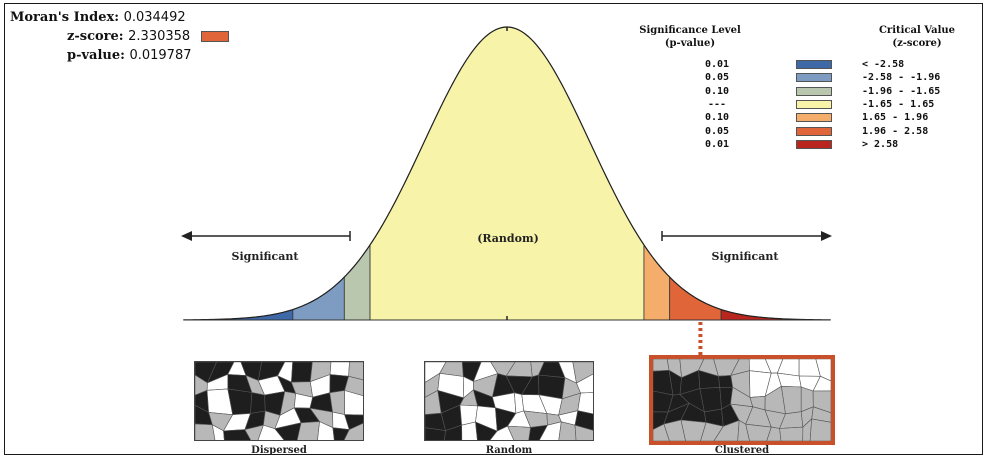  Describe the element at coordinates (186, 236) in the screenshot. I see `left-arrowhead-icon` at that location.